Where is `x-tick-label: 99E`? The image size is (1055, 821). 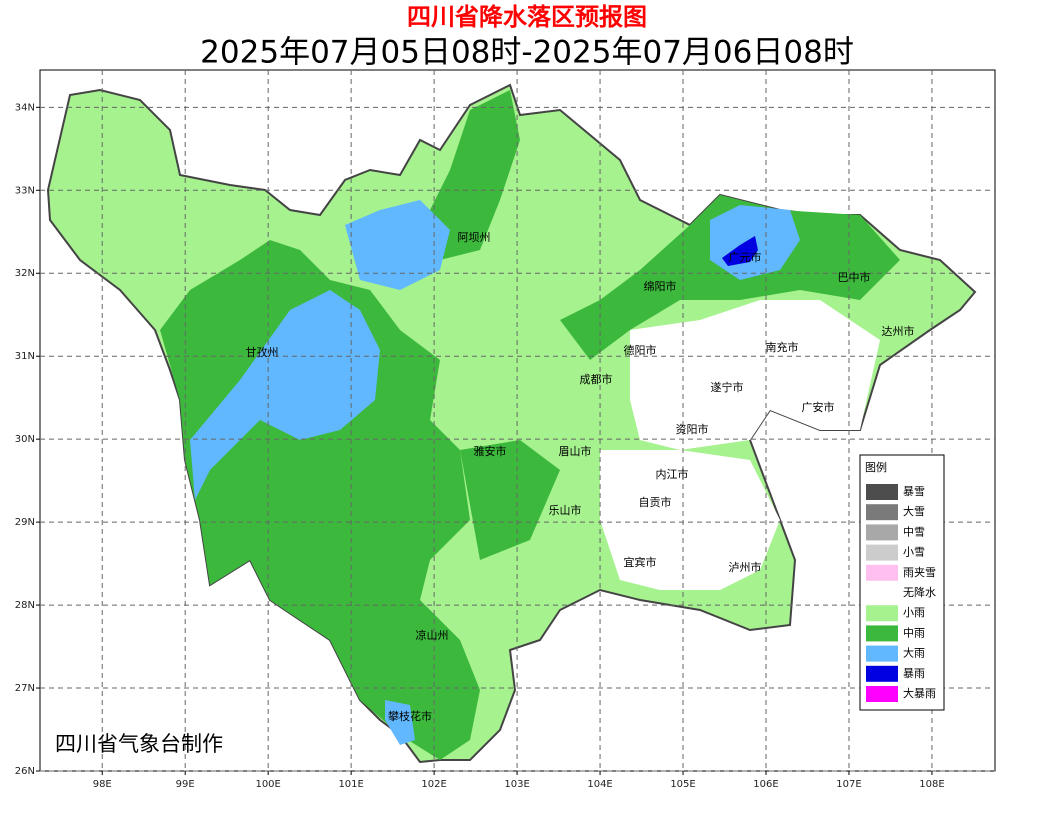 x-tick-label: 99E is located at coordinates (185, 784).